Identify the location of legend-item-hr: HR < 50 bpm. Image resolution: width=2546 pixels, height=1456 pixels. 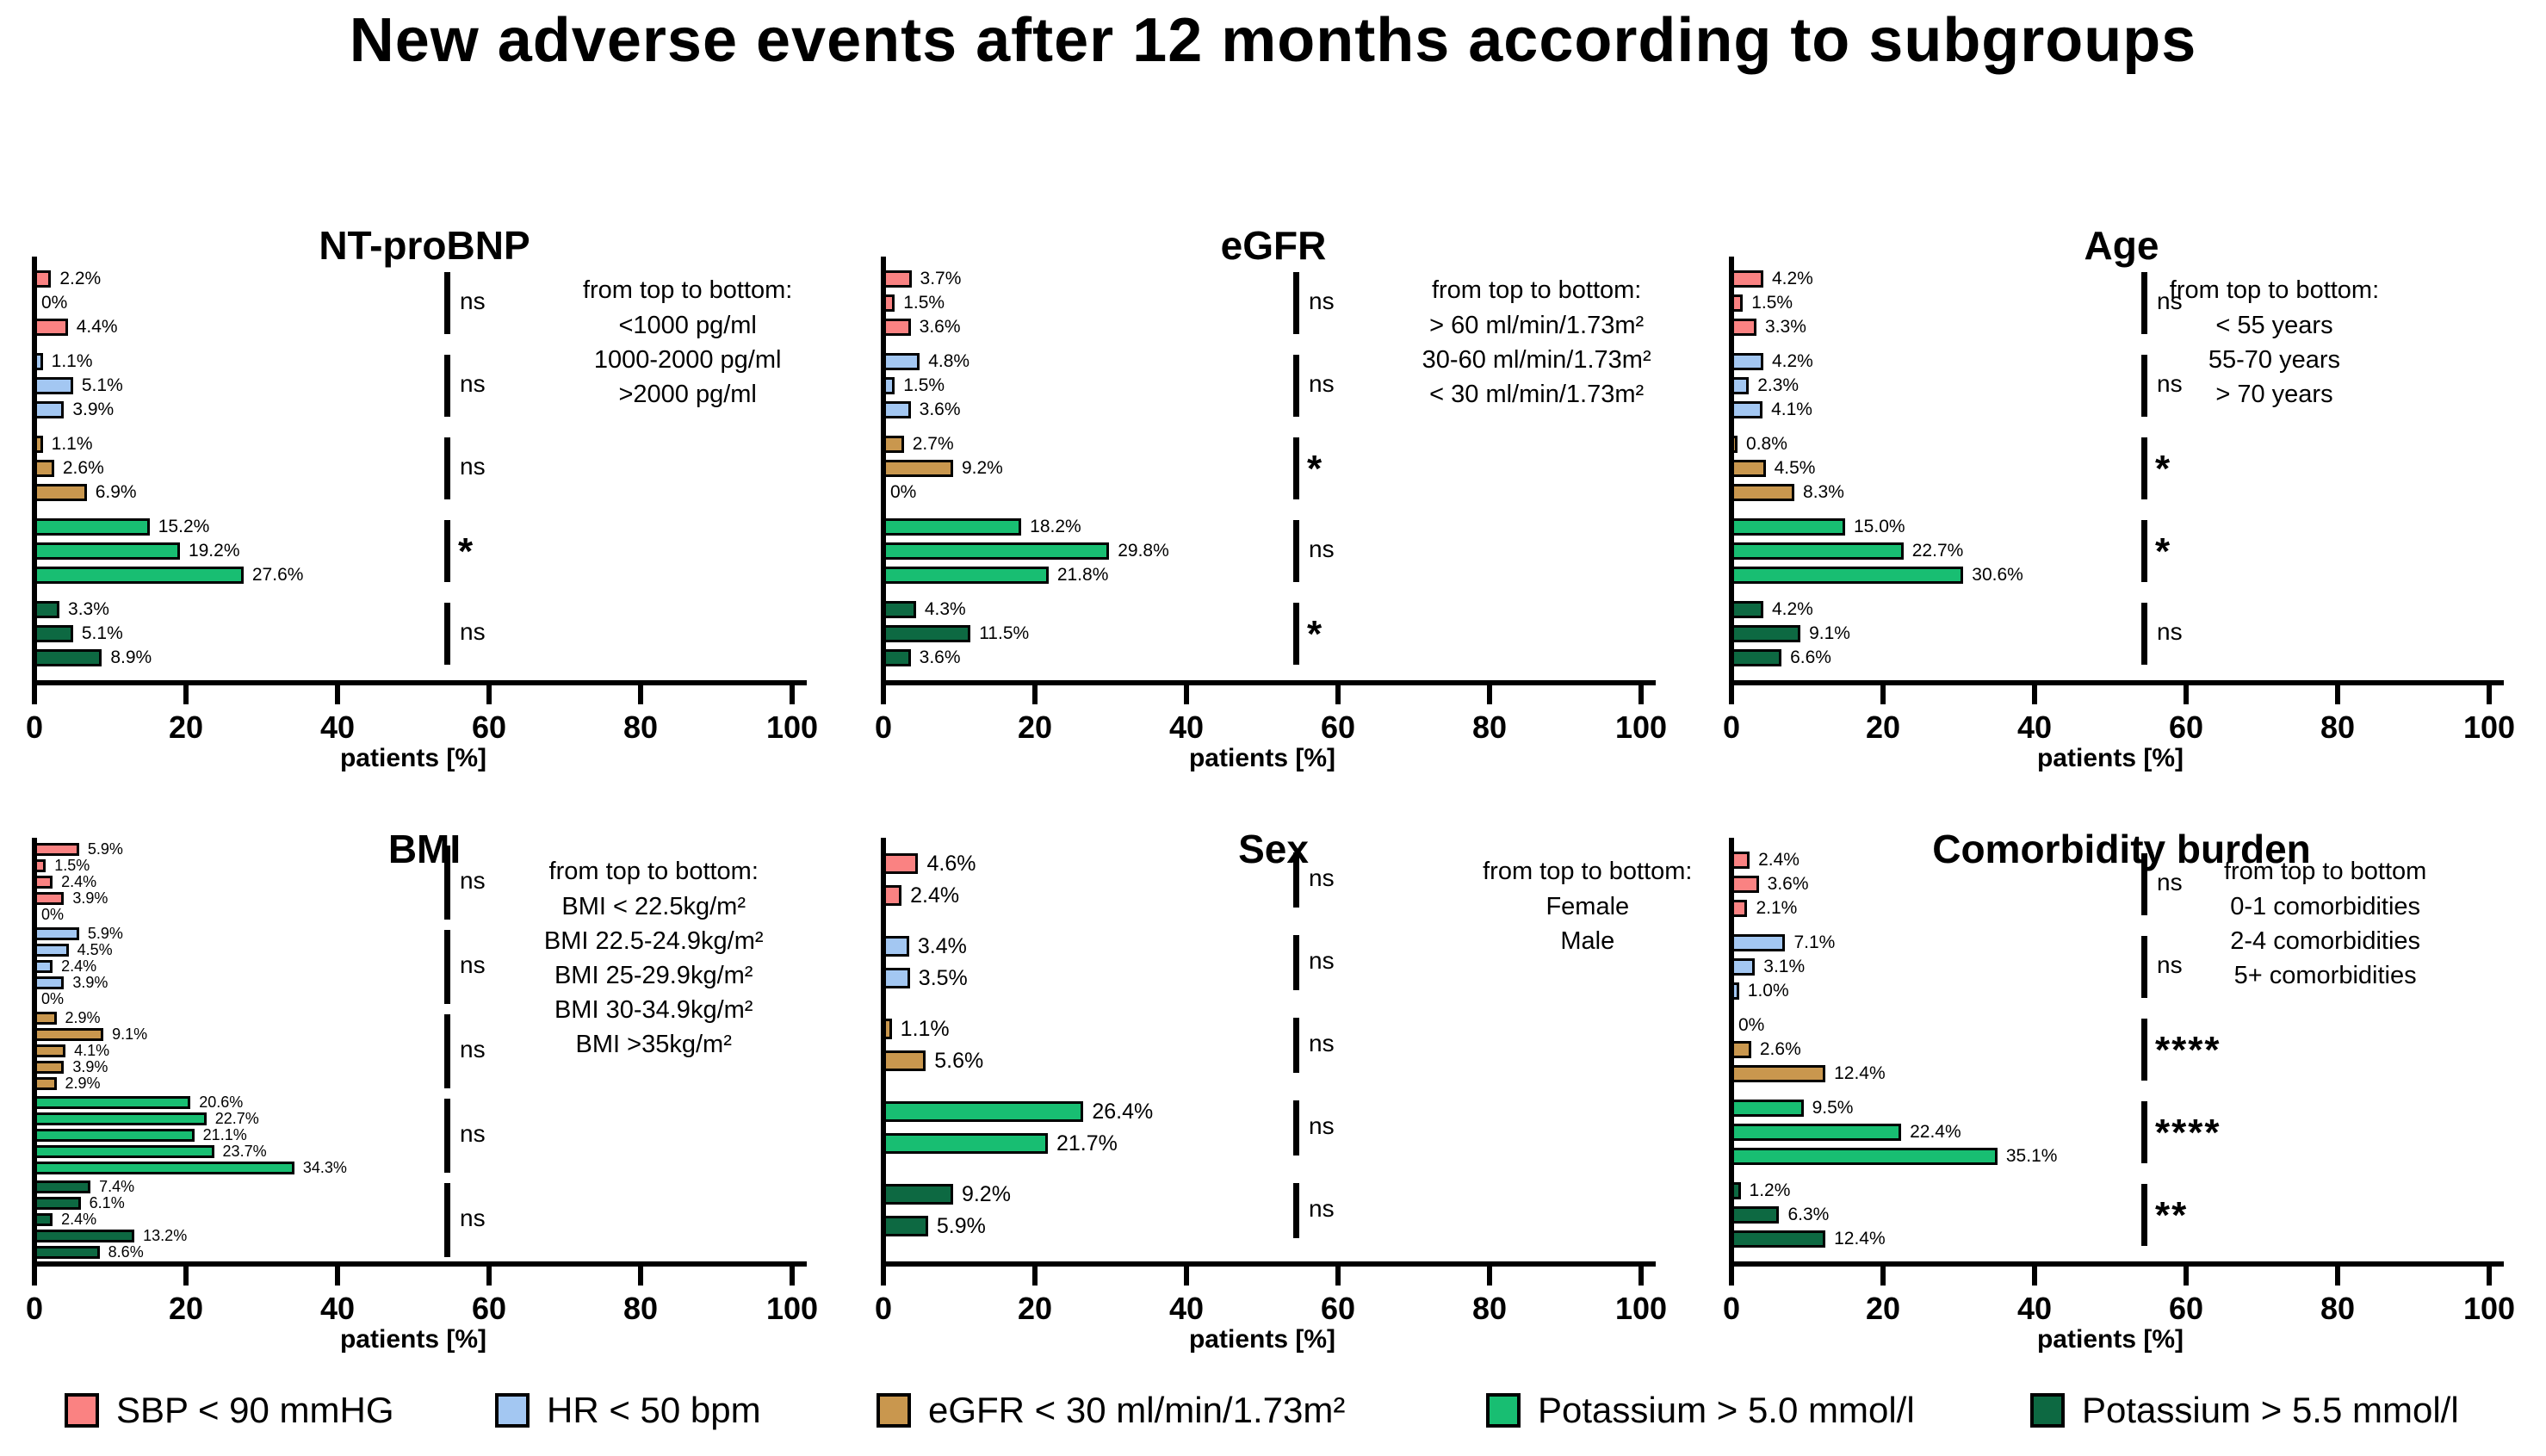
(628, 1411).